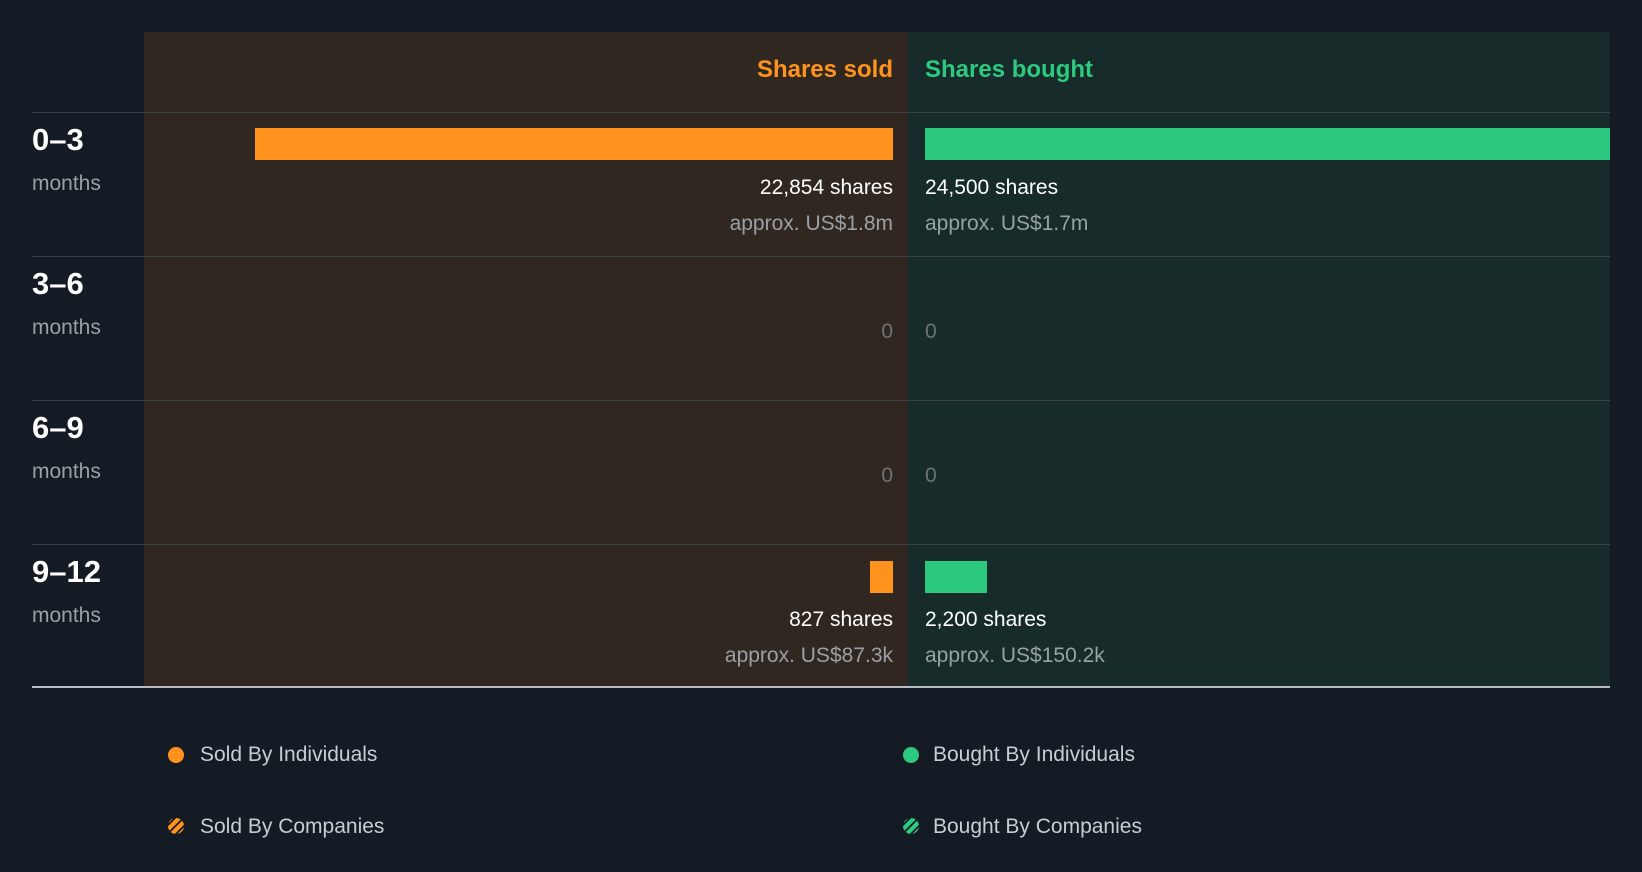  I want to click on legend-sold-individuals: Sold By Individuals, so click(289, 754).